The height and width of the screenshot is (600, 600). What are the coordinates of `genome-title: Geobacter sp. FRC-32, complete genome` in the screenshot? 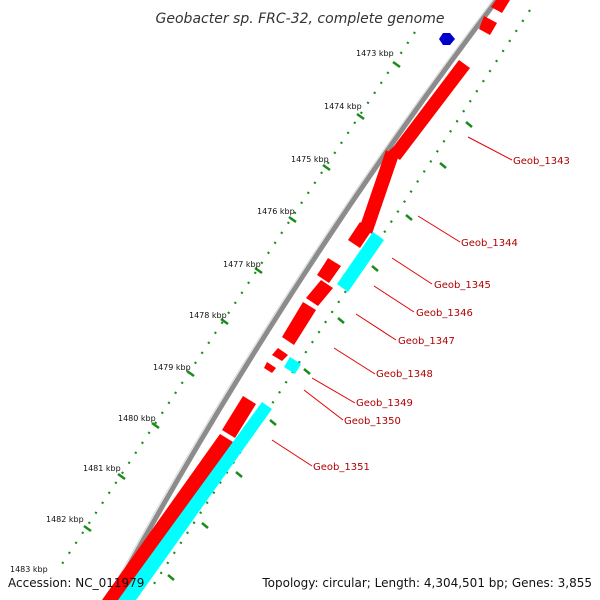 It's located at (300, 19).